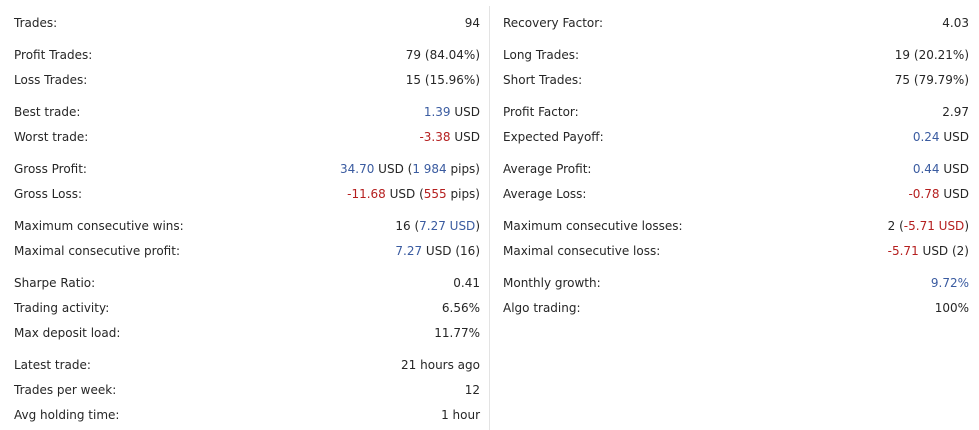  I want to click on stat-label: Sharpe Ratio:, so click(55, 283).